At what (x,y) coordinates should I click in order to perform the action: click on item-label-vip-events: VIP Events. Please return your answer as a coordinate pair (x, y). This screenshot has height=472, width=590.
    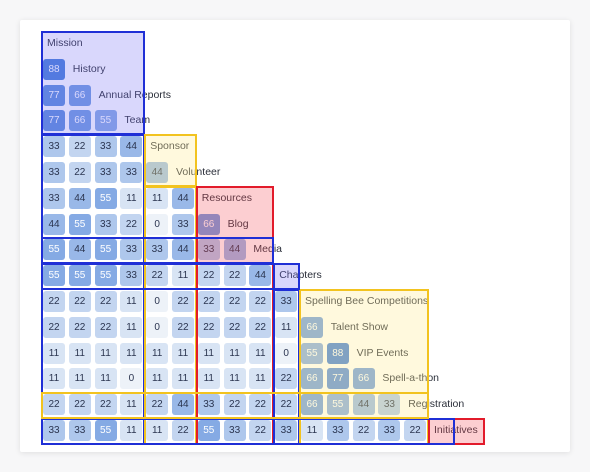
    Looking at the image, I should click on (382, 352).